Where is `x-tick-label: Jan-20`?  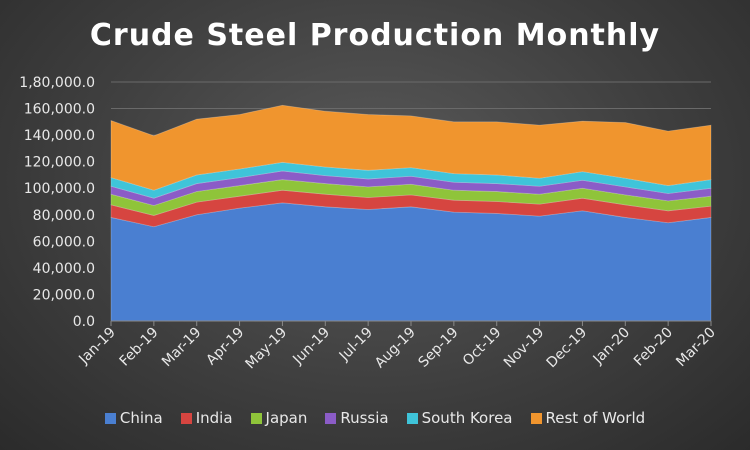 x-tick-label: Jan-20 is located at coordinates (611, 346).